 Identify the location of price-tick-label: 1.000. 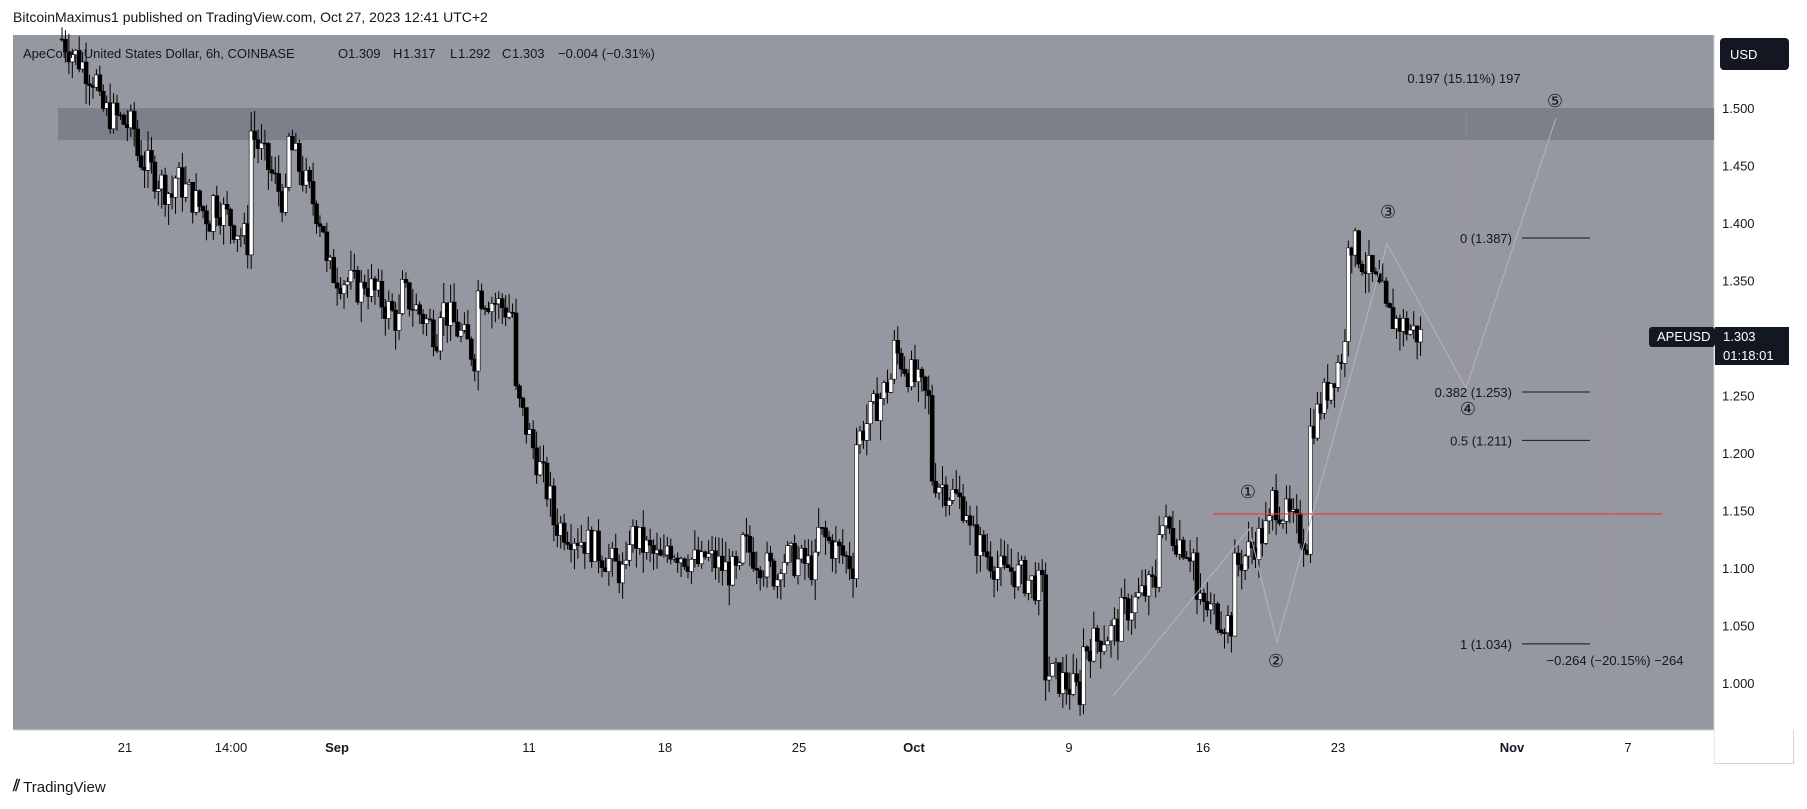
(1738, 683).